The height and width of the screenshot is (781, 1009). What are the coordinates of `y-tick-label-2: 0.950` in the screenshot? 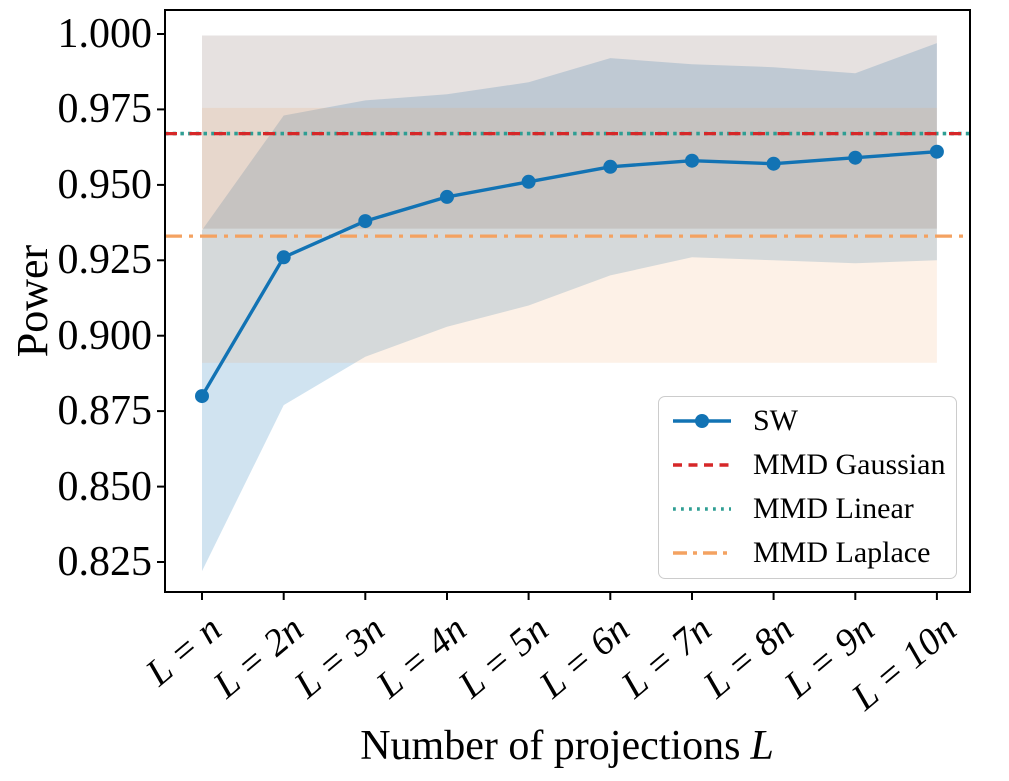 It's located at (105, 184).